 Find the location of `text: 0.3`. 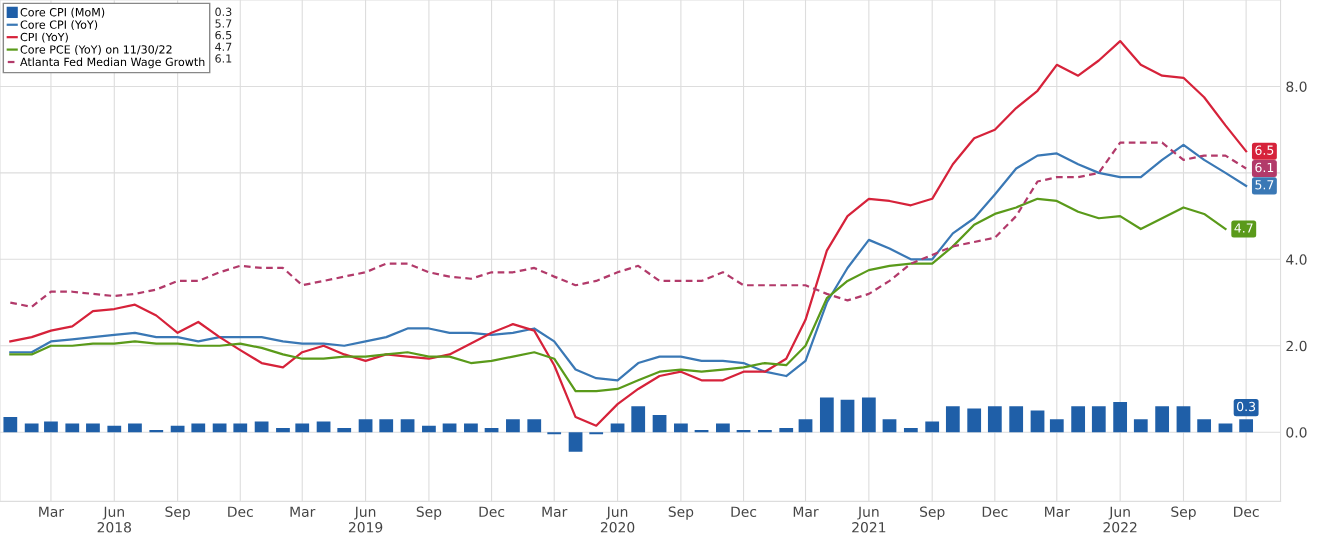

text: 0.3 is located at coordinates (223, 11).